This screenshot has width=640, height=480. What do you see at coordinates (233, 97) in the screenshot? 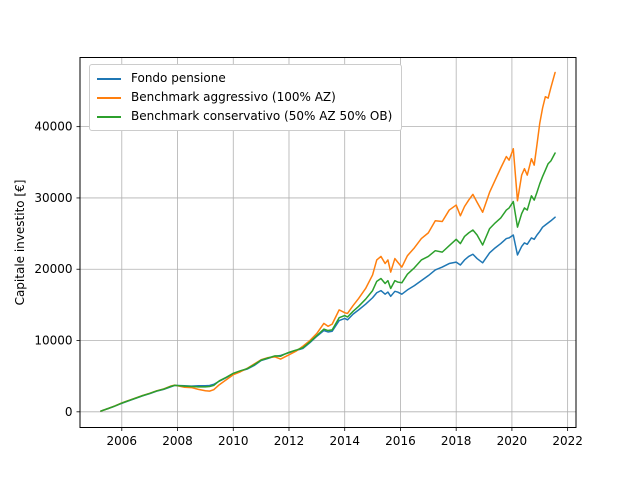
I see `legend-label: Benchmark aggressivo (100% AZ)` at bounding box center [233, 97].